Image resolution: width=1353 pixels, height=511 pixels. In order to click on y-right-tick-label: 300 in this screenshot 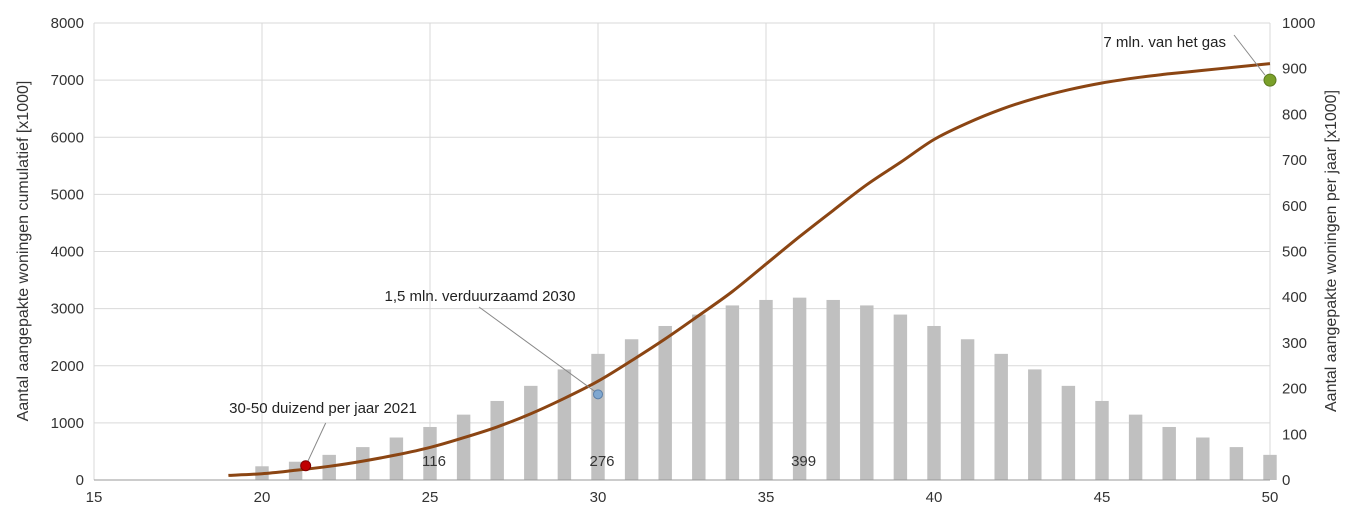, I will do `click(1294, 343)`.